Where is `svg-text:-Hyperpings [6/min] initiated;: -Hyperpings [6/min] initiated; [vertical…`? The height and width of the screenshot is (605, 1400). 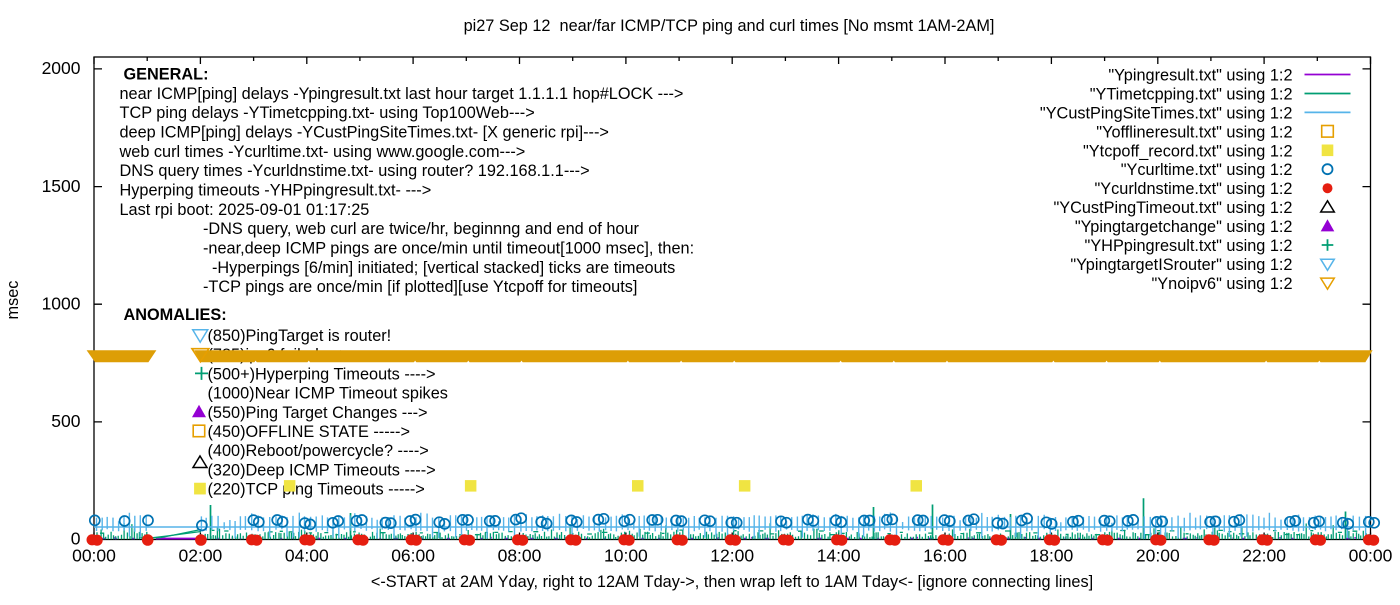 svg-text:-Hyperpings [6/min] initiated;: -Hyperpings [6/min] initiated; [vertical… is located at coordinates (443, 268).